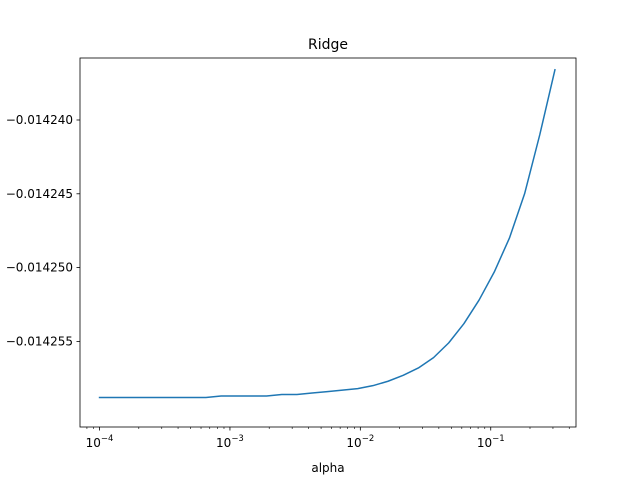 Image resolution: width=640 pixels, height=480 pixels. Describe the element at coordinates (328, 45) in the screenshot. I see `chart-title: Ridge` at that location.